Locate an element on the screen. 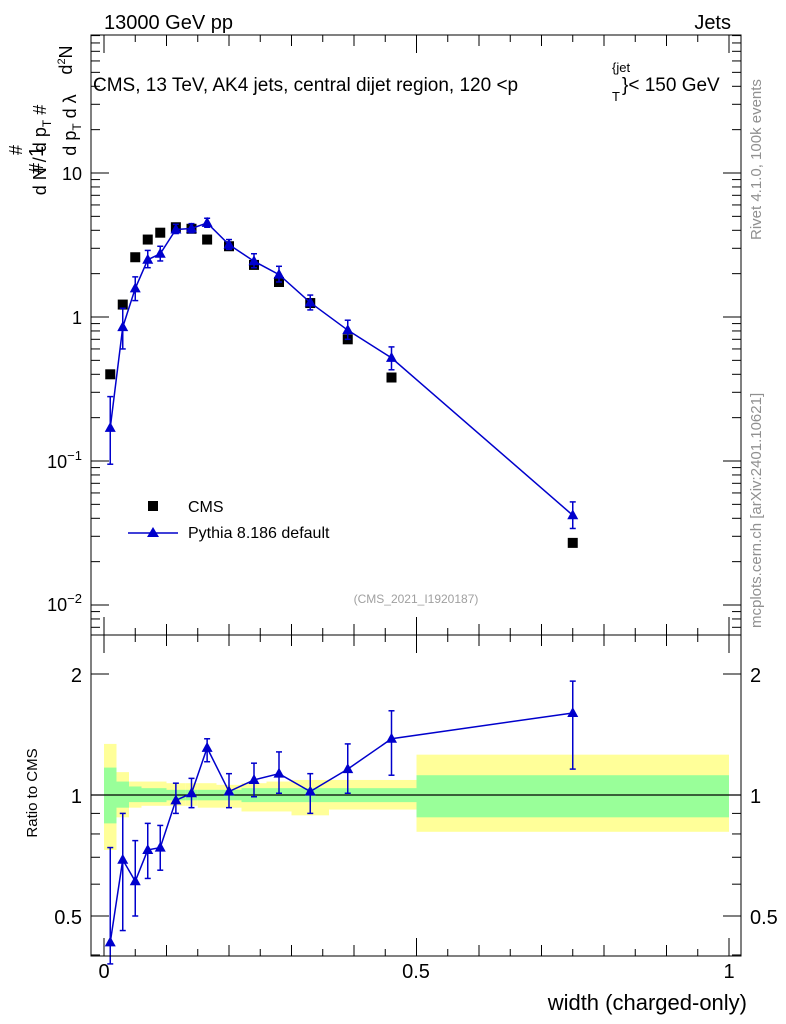 Image resolution: width=786 pixels, height=1024 pixels. ratio-y-tick-2: 2 is located at coordinates (76, 676).